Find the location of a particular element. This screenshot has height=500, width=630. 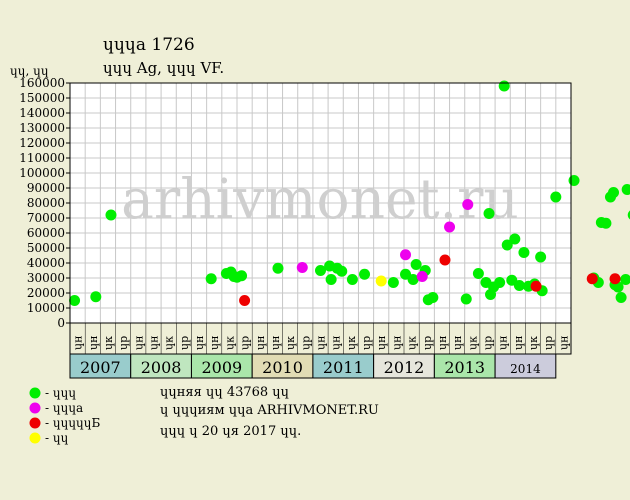

y-tick-label: 110000 is located at coordinates (42, 158).